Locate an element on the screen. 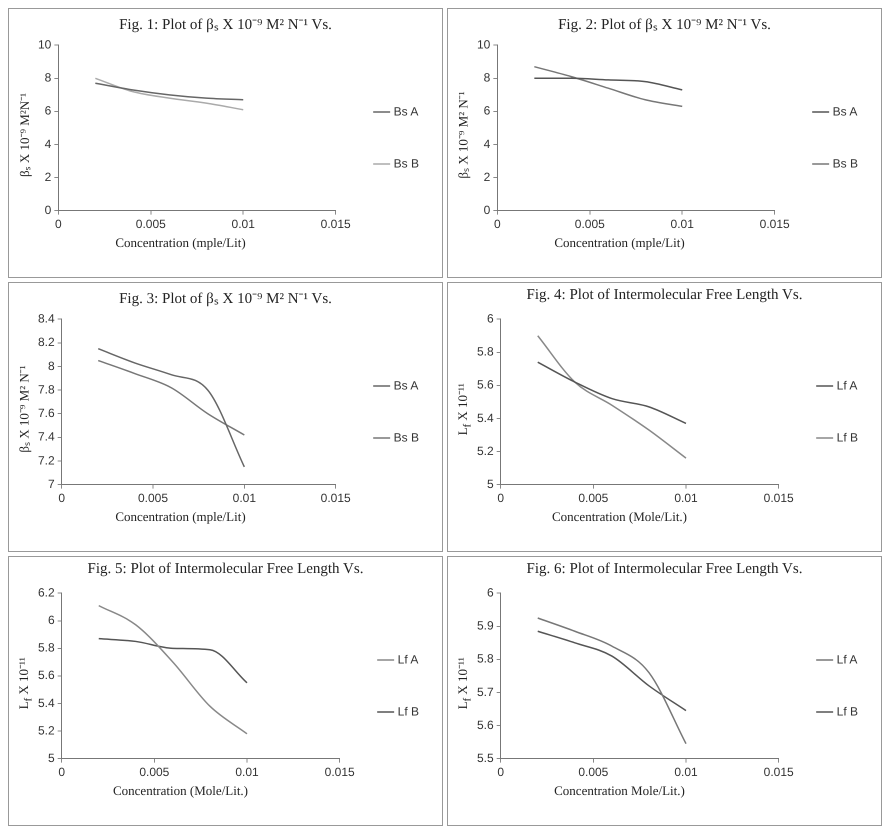 The height and width of the screenshot is (836, 891). y-tick-label: 5.7 is located at coordinates (485, 691).